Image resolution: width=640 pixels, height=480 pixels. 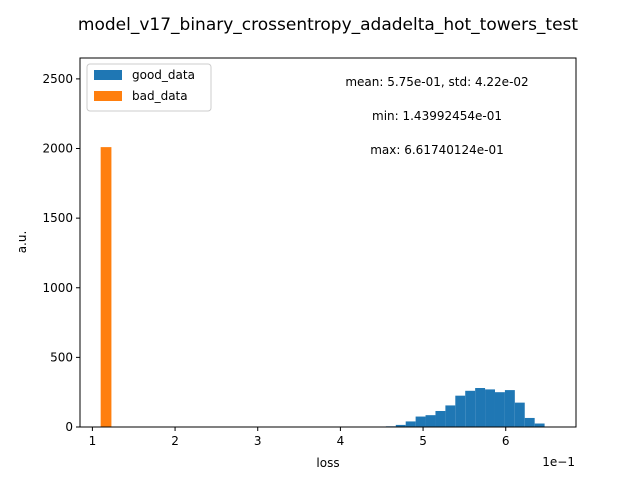 I want to click on x-axis-label: loss, so click(x=327, y=463).